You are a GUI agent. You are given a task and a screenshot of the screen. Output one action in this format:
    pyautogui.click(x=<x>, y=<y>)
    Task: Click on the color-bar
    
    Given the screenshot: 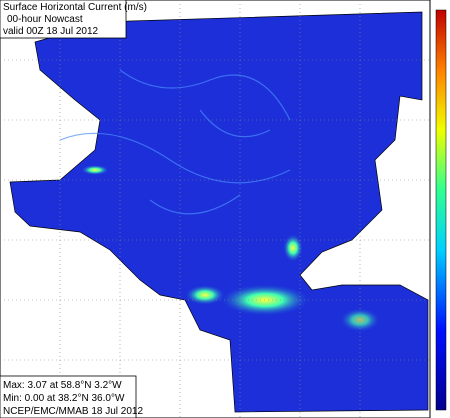 What is the action you would take?
    pyautogui.click(x=441, y=210)
    